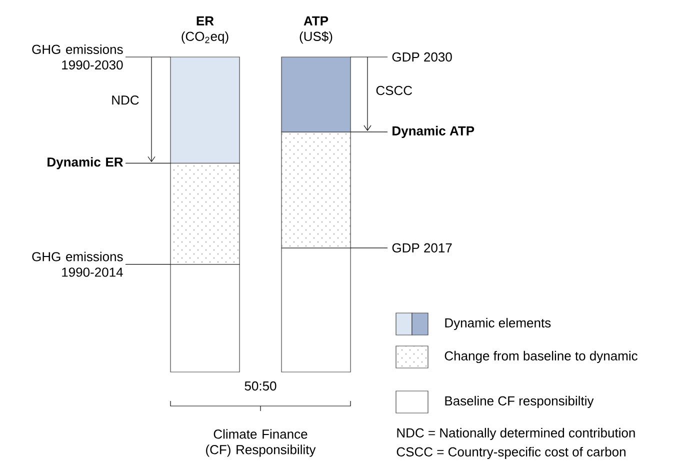 This screenshot has height=464, width=694. Describe the element at coordinates (433, 132) in the screenshot. I see `text: Dynamic ATP` at that location.